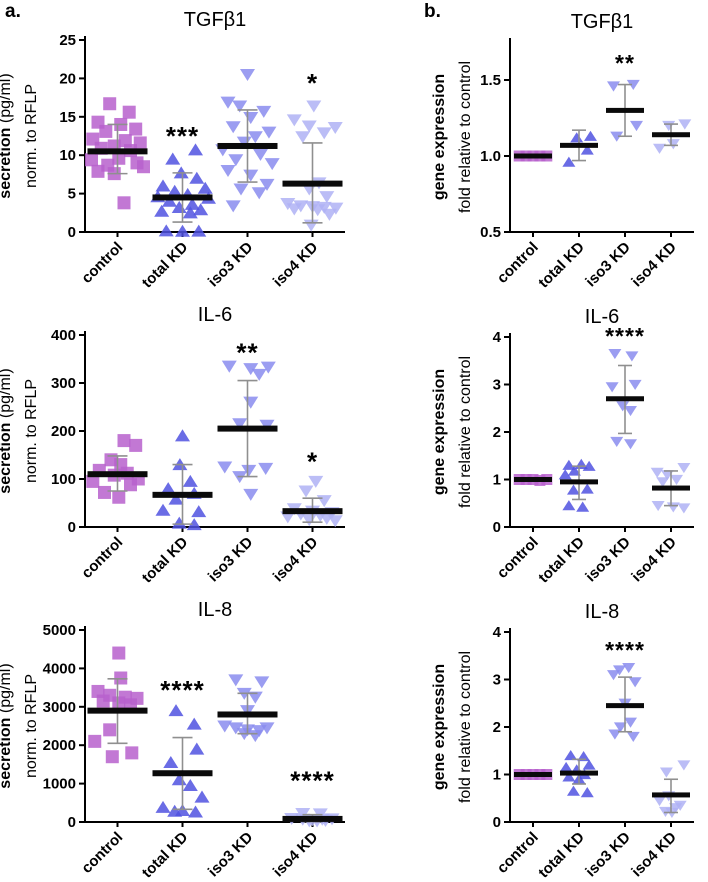  Describe the element at coordinates (13, 11) in the screenshot. I see `panel-label-a: a.` at that location.